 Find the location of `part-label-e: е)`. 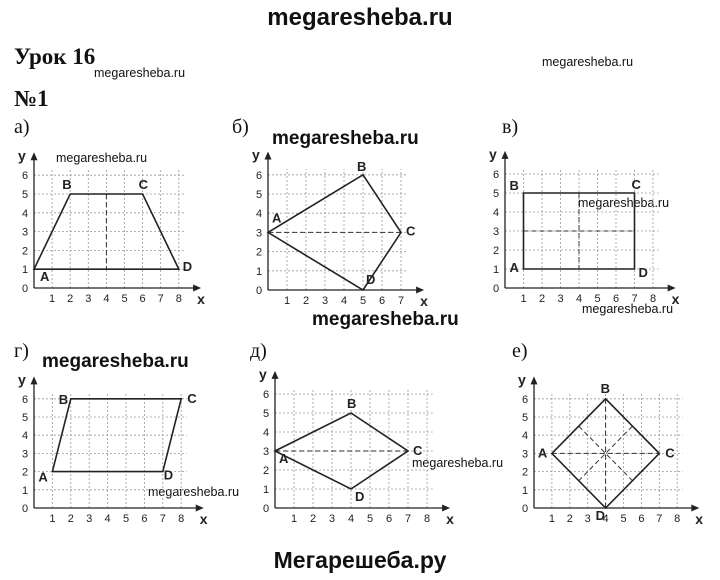

part-label-e: е) is located at coordinates (520, 351).